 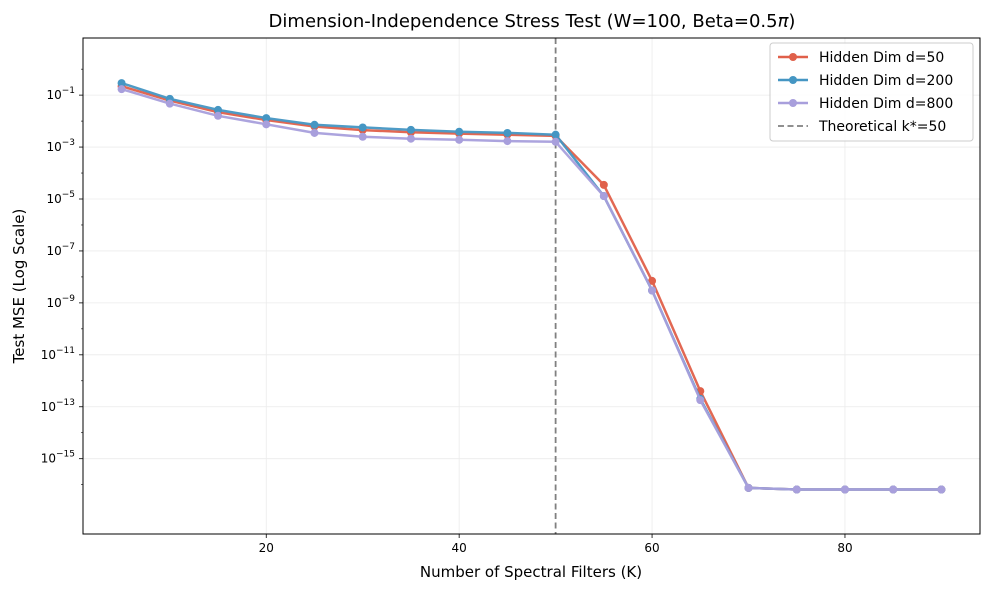 What do you see at coordinates (459, 548) in the screenshot?
I see `x-tick-label: 40` at bounding box center [459, 548].